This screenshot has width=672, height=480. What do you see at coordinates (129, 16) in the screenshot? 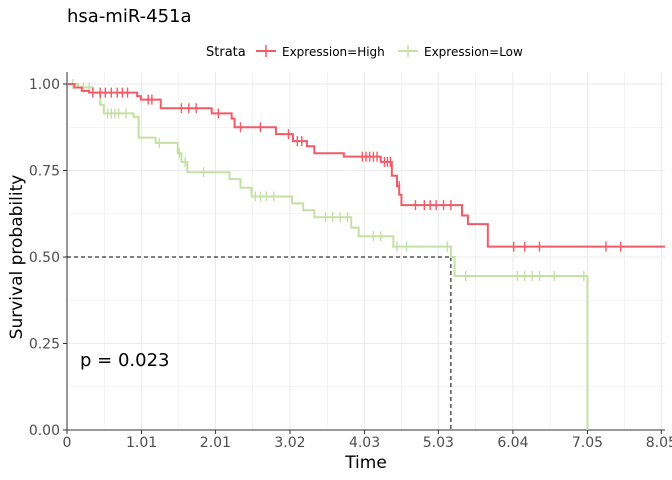
I see `chart-title: hsa-miR-451a` at bounding box center [129, 16].